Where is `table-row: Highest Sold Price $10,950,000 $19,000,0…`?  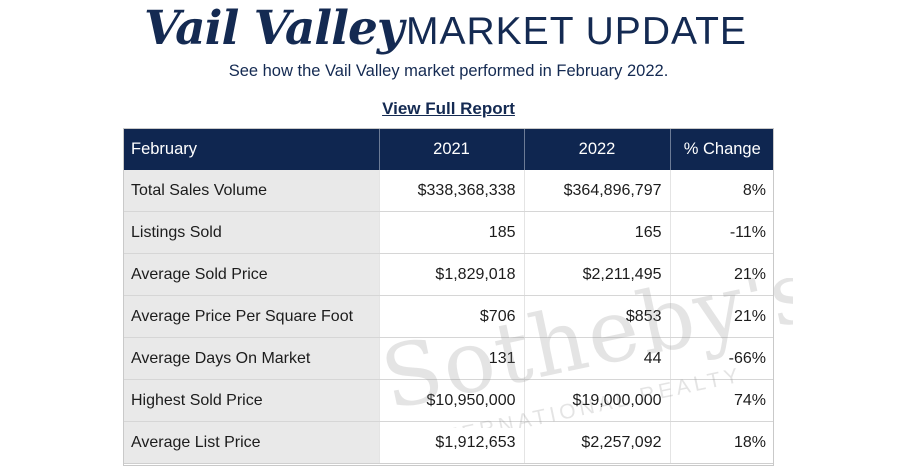 table-row: Highest Sold Price $10,950,000 $19,000,0… is located at coordinates (448, 400).